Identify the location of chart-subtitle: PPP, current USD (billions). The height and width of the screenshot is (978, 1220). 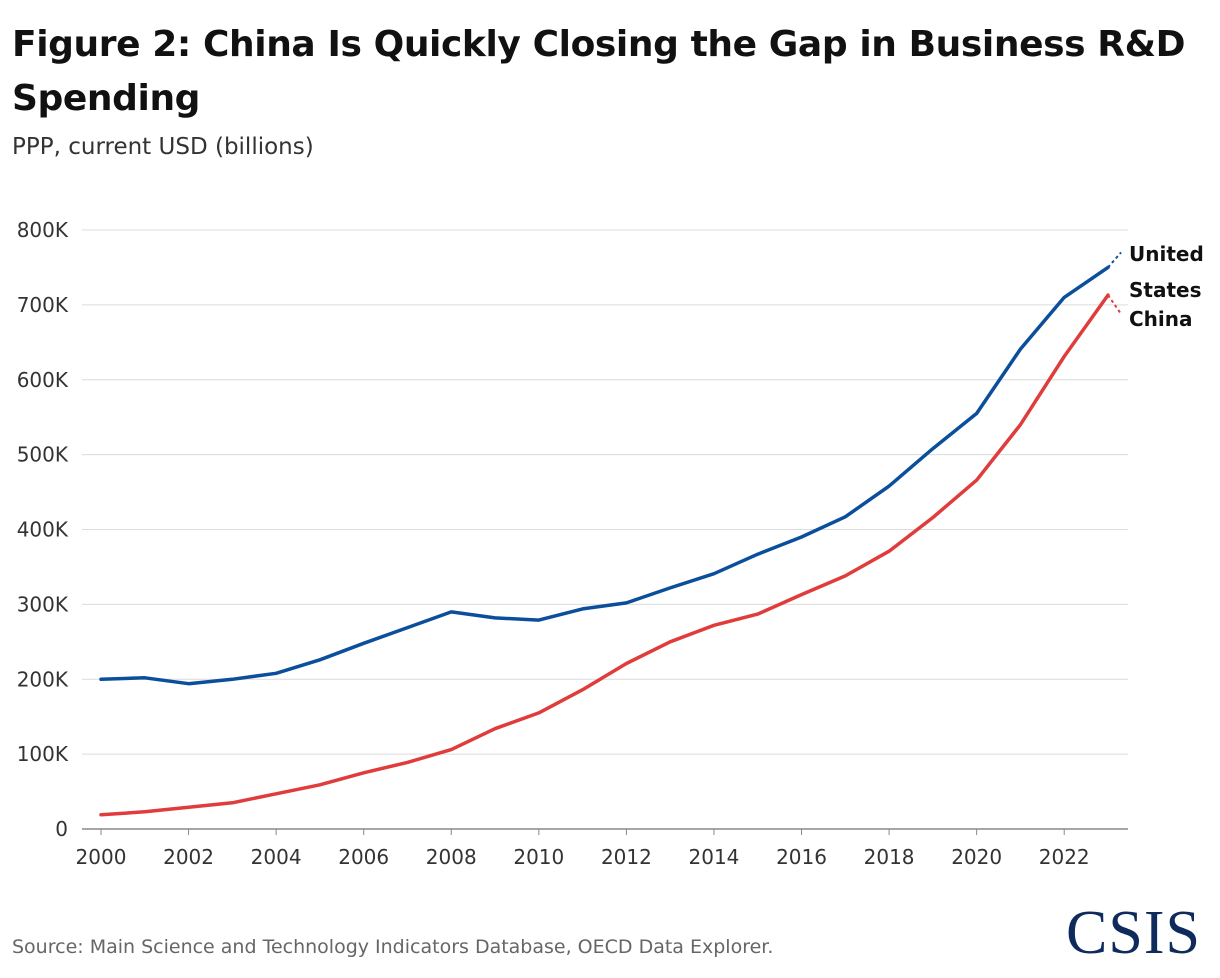
(163, 147).